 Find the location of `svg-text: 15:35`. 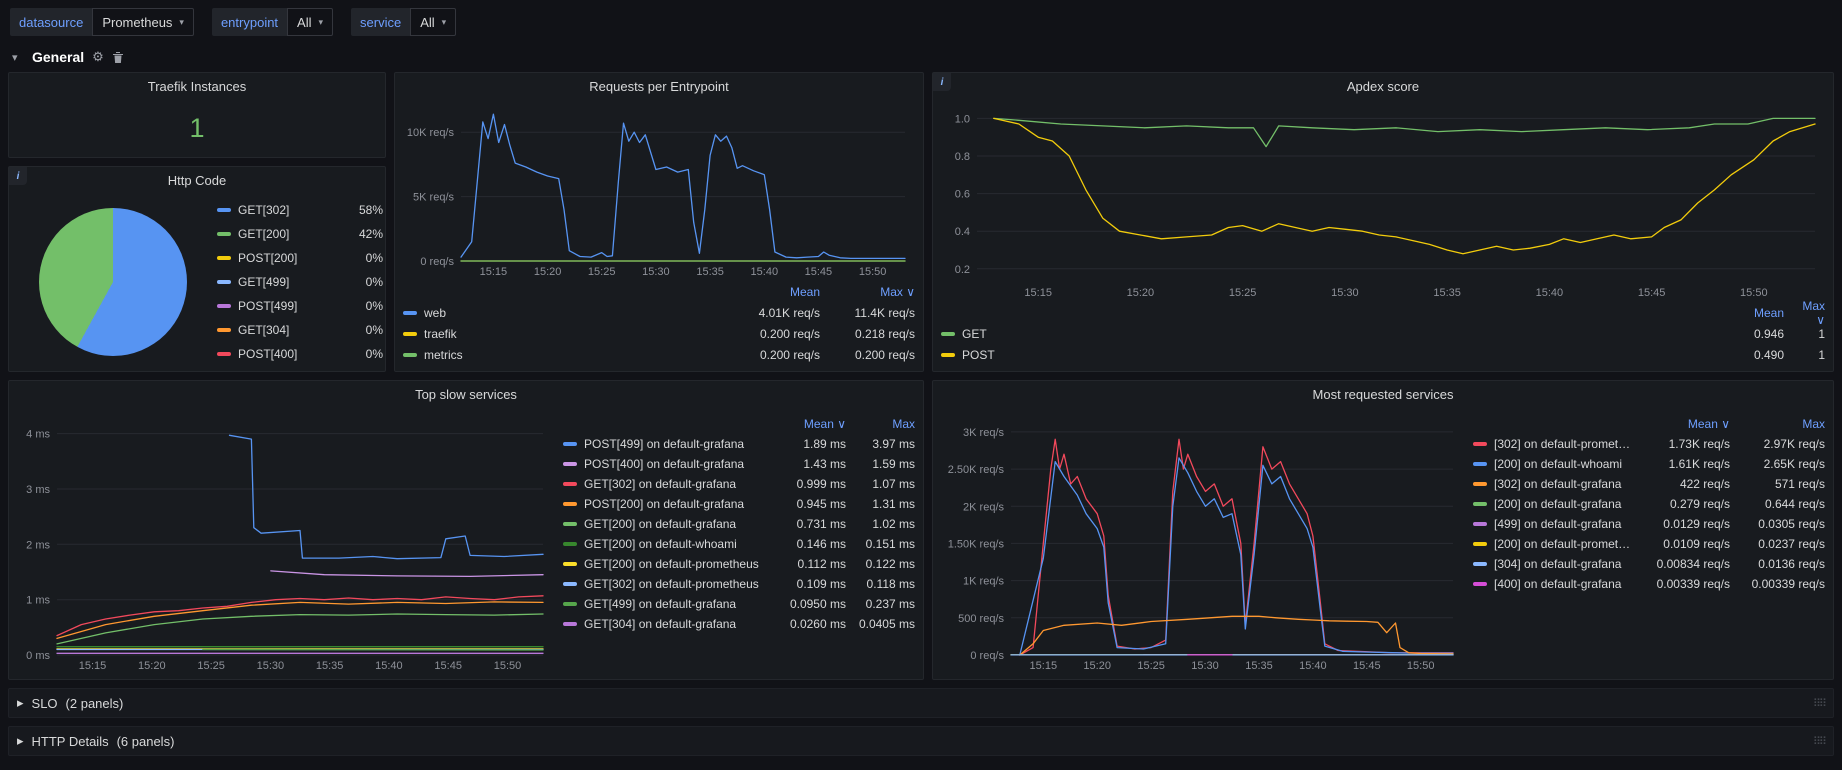

svg-text: 15:35 is located at coordinates (1259, 666).